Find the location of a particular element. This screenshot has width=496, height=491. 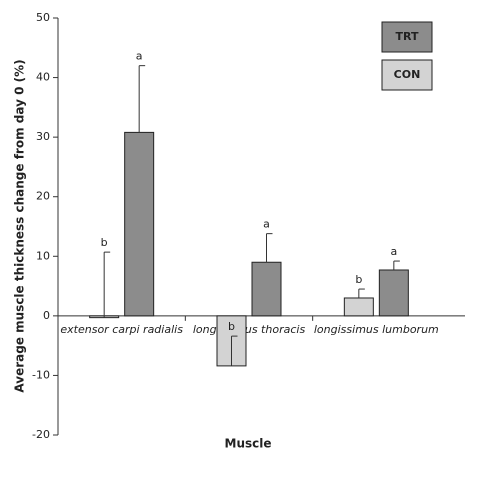

y-tick-label: 20 is located at coordinates (43, 196).